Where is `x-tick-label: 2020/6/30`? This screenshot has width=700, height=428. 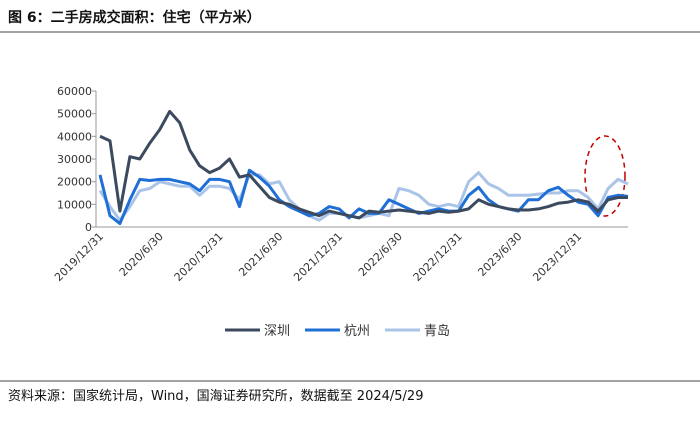
x-tick-label: 2020/6/30 is located at coordinates (141, 254).